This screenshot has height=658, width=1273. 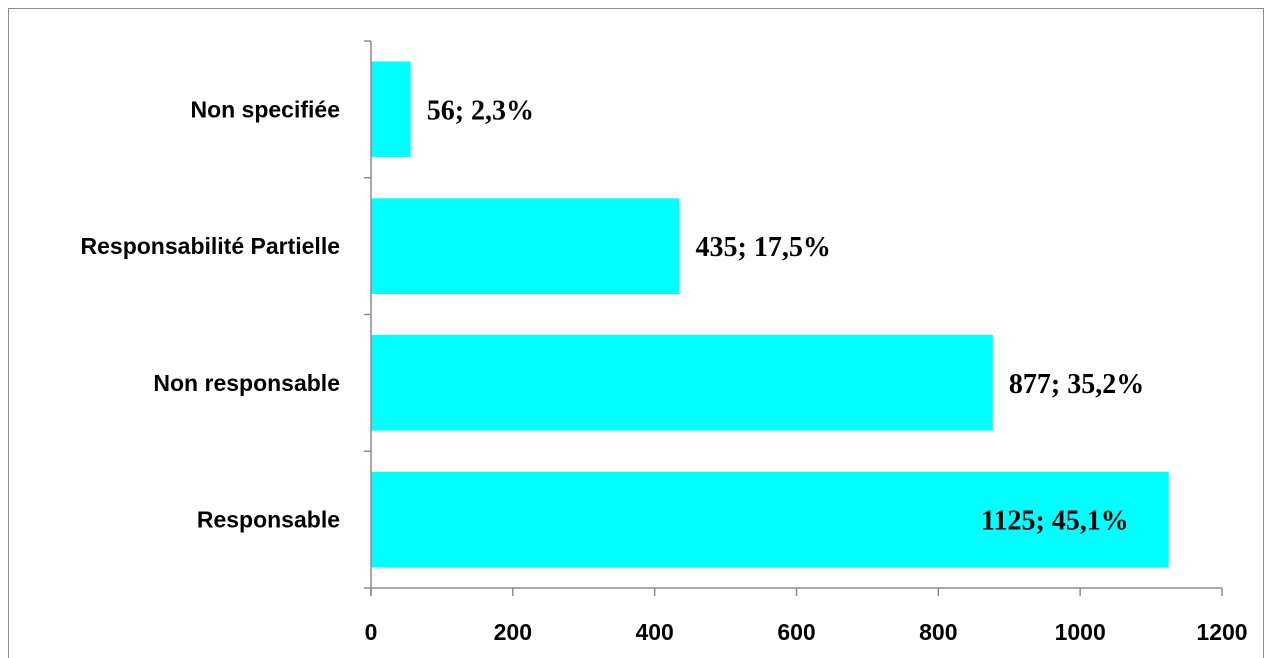 What do you see at coordinates (371, 632) in the screenshot?
I see `x-tick-label-0: 0` at bounding box center [371, 632].